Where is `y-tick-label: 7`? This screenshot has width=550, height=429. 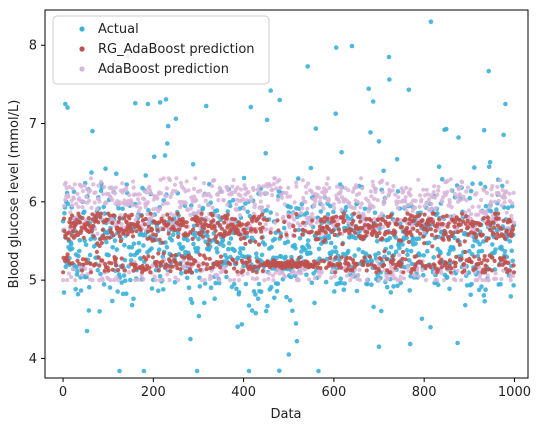
y-tick-label: 7 is located at coordinates (33, 124).